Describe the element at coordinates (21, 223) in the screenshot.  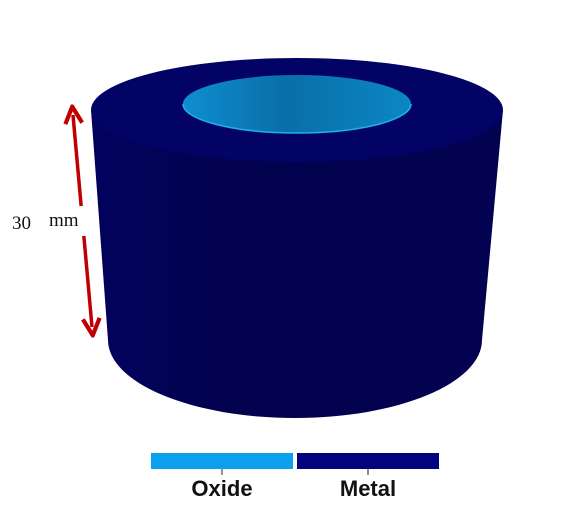
I see `dimension-value: 30` at that location.